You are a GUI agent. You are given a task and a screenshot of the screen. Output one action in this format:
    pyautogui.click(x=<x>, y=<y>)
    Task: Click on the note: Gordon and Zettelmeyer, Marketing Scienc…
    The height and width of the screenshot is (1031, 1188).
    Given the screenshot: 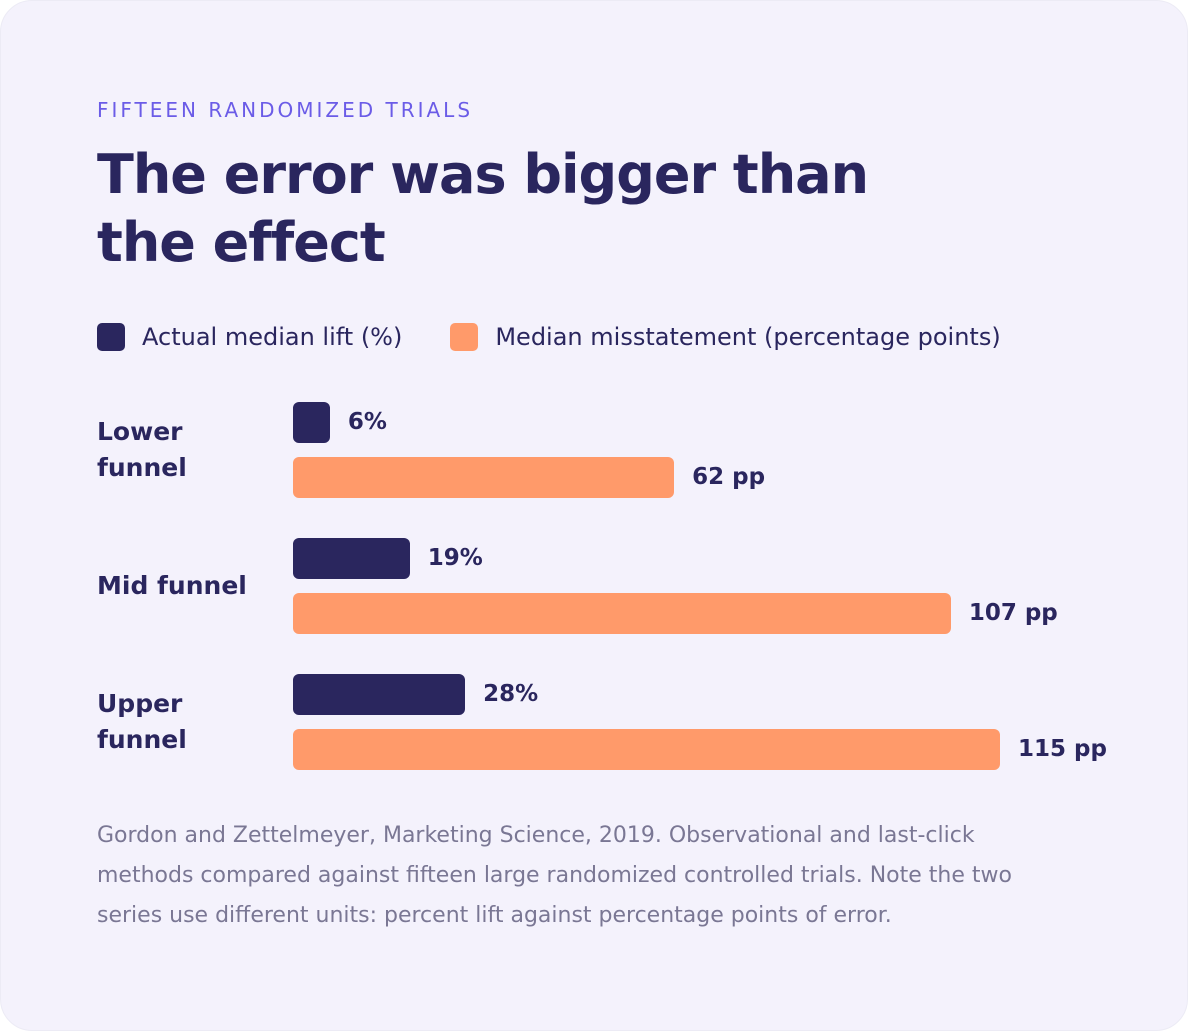 What is the action you would take?
    pyautogui.click(x=554, y=875)
    